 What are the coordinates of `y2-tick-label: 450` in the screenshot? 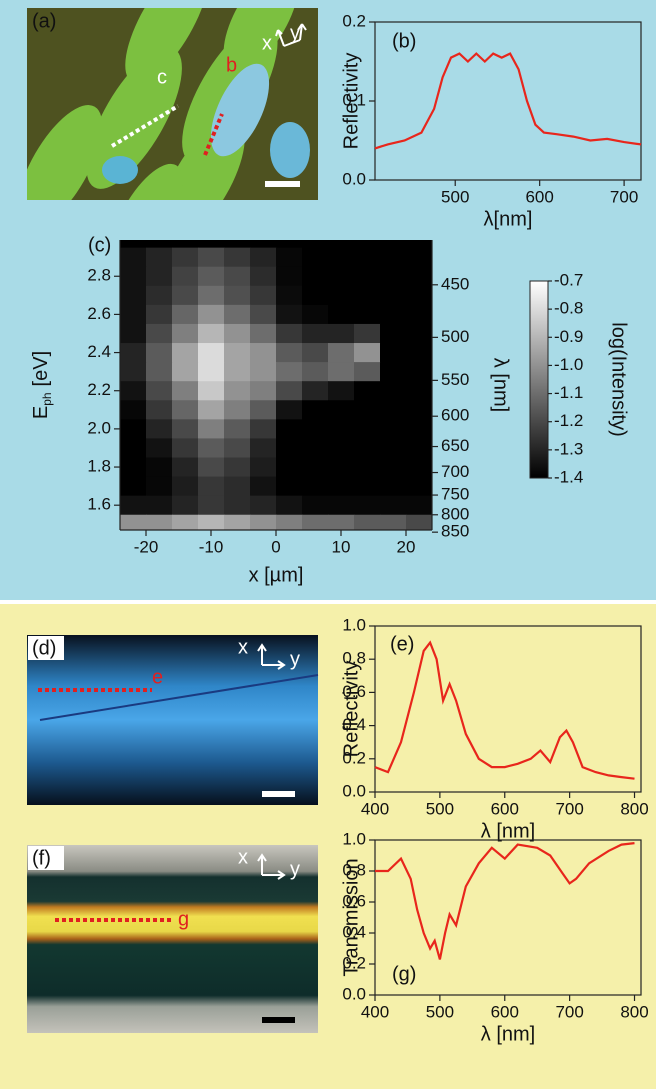 It's located at (455, 283).